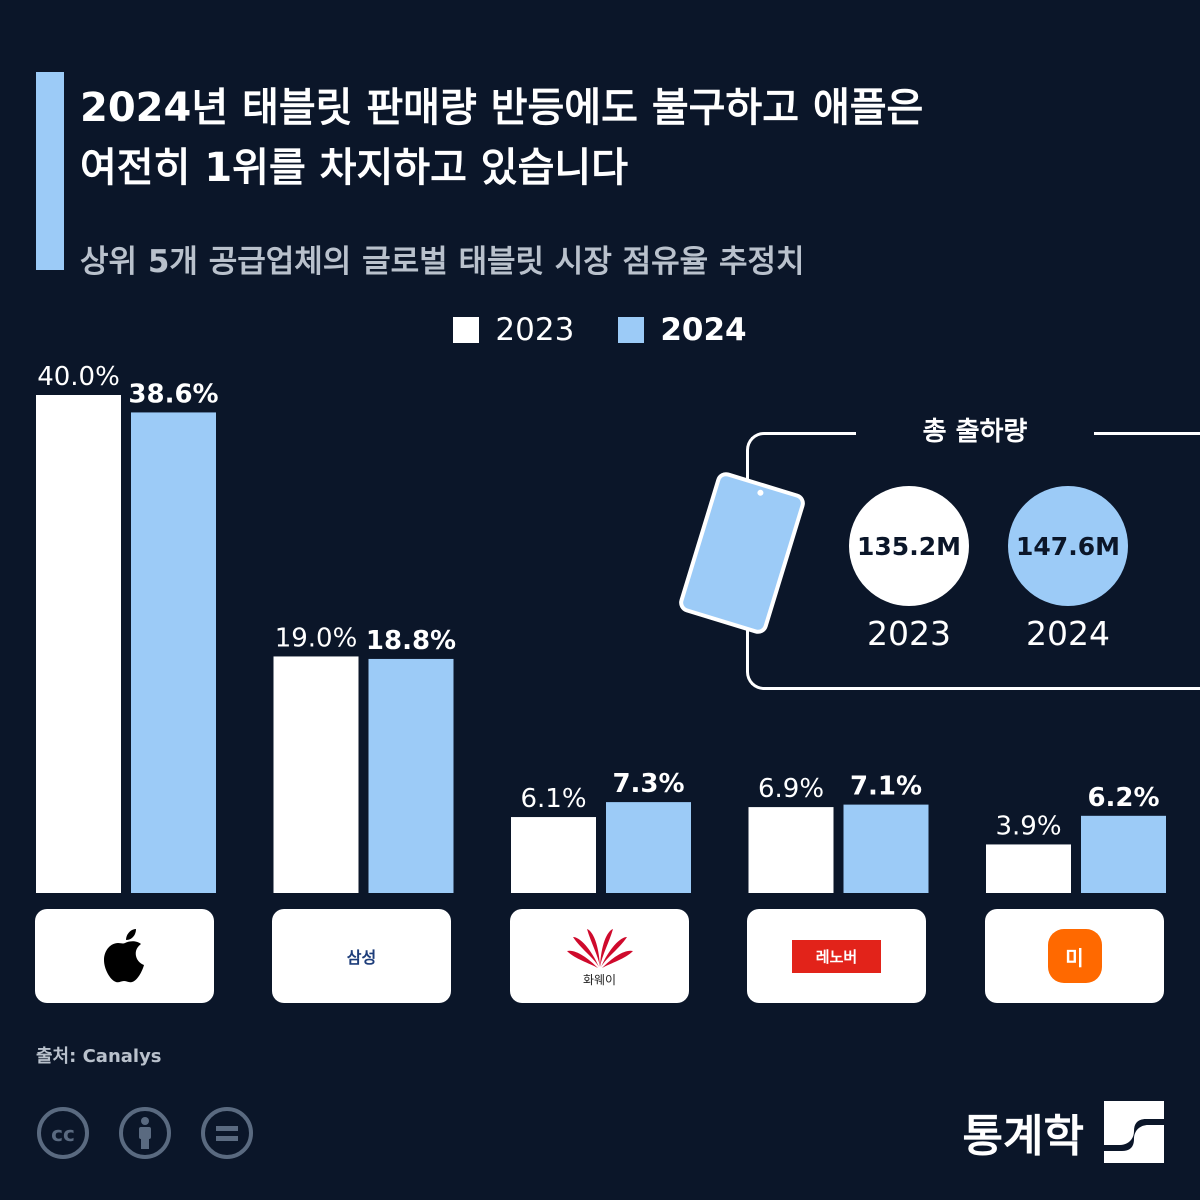 This screenshot has height=1200, width=1200. What do you see at coordinates (703, 330) in the screenshot?
I see `legend-label-2024: 2024` at bounding box center [703, 330].